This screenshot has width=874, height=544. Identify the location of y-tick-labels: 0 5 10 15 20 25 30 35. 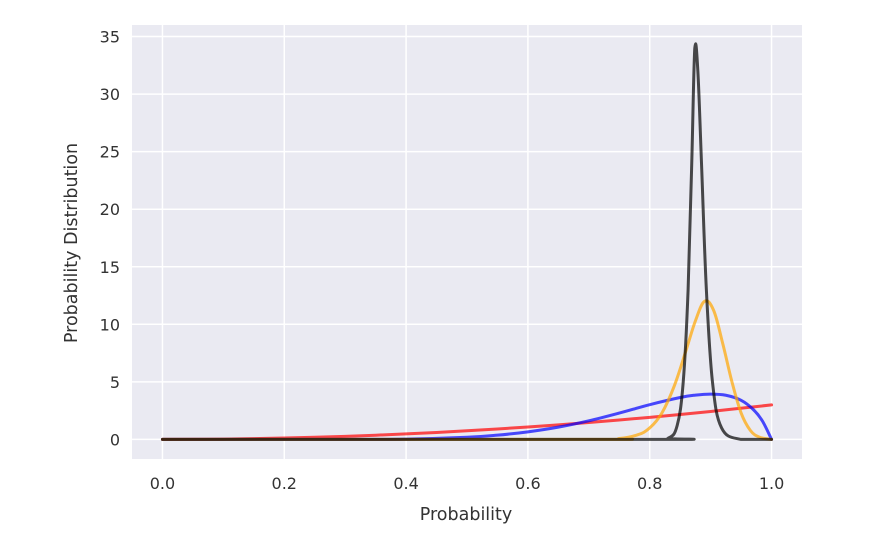
(110, 239).